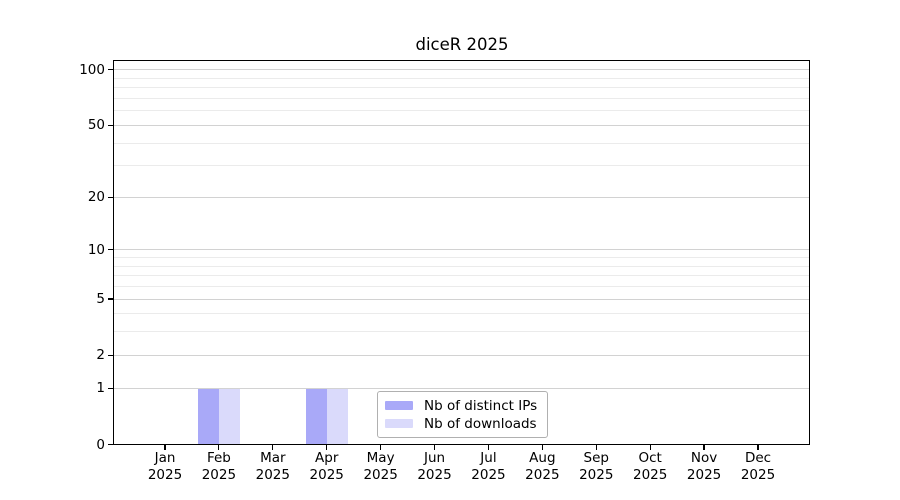  I want to click on y-tick-label: 10, so click(96, 249).